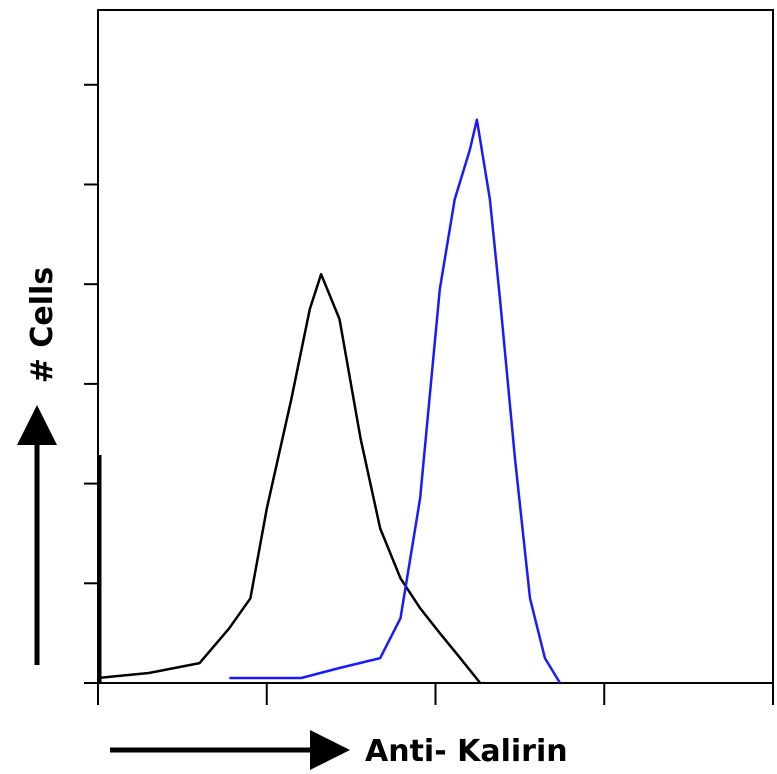  I want to click on y-axis-label: # Cells, so click(42, 325).